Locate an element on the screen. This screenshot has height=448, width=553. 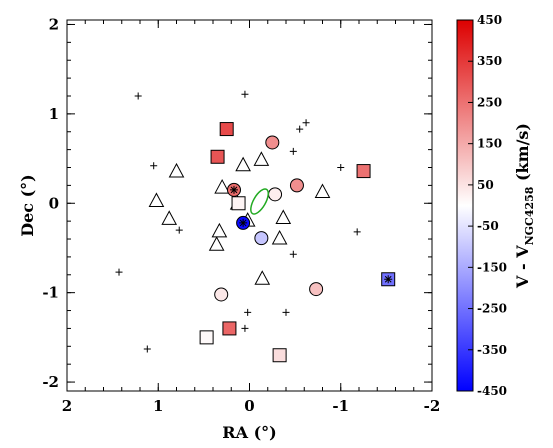
colorbar-label-sub: NGC4258 is located at coordinates (529, 215).